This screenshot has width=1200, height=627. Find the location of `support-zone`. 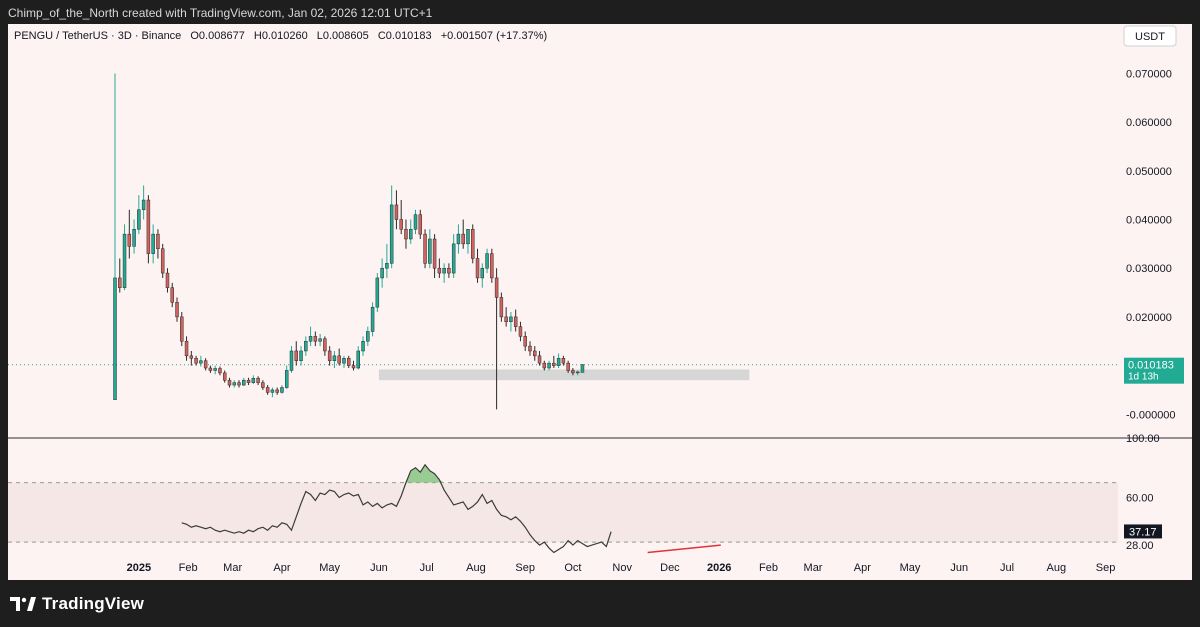

support-zone is located at coordinates (564, 375).